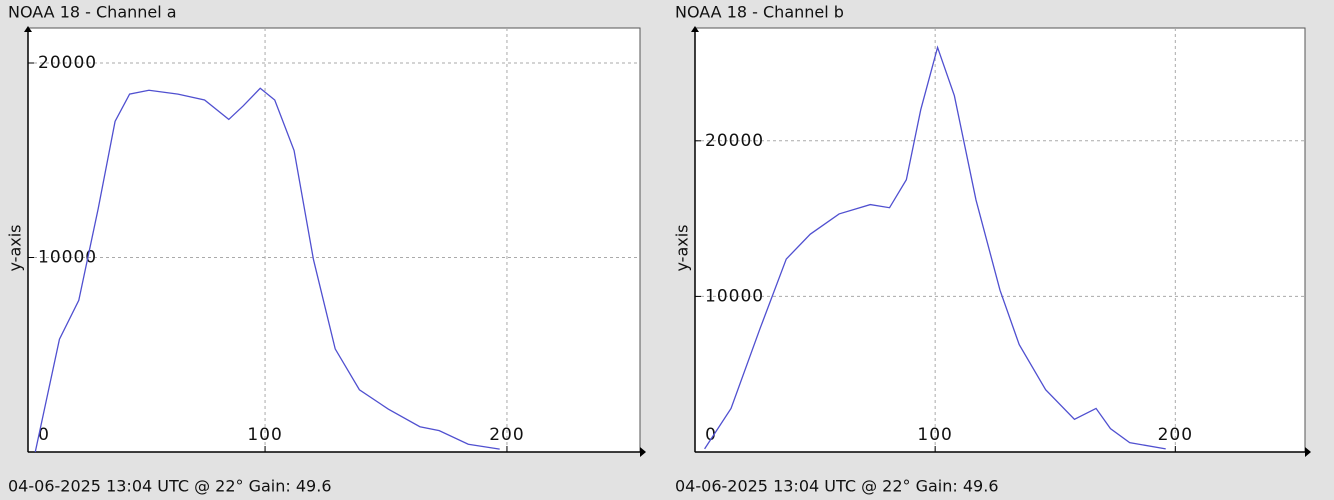 This screenshot has width=1334, height=500. What do you see at coordinates (759, 12) in the screenshot?
I see `chart-title: NOAA 18 - Channel b` at bounding box center [759, 12].